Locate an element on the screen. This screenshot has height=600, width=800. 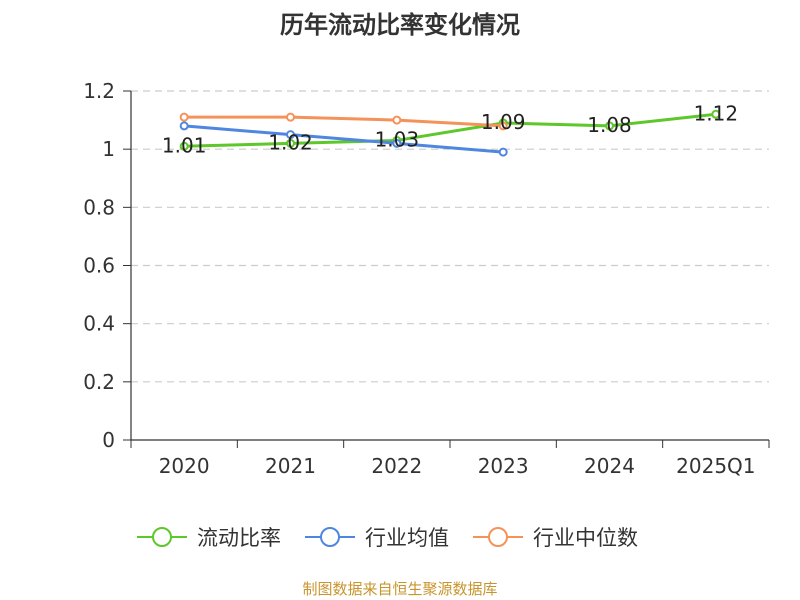
x-tick-label: 2025Q1 is located at coordinates (715, 466).